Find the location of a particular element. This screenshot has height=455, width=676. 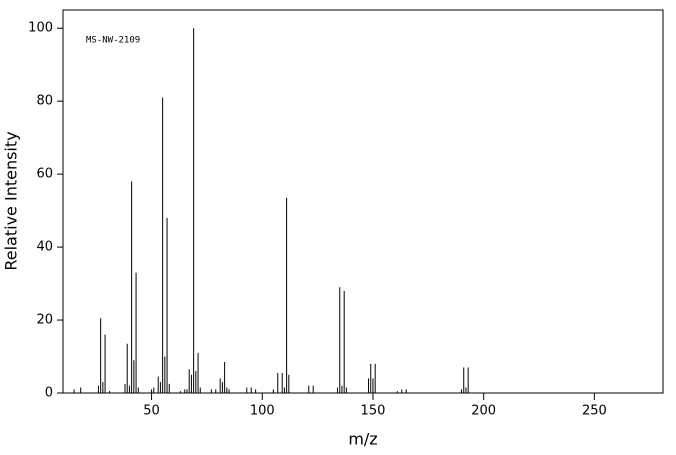

y-tick-label: 60 is located at coordinates (44, 174).